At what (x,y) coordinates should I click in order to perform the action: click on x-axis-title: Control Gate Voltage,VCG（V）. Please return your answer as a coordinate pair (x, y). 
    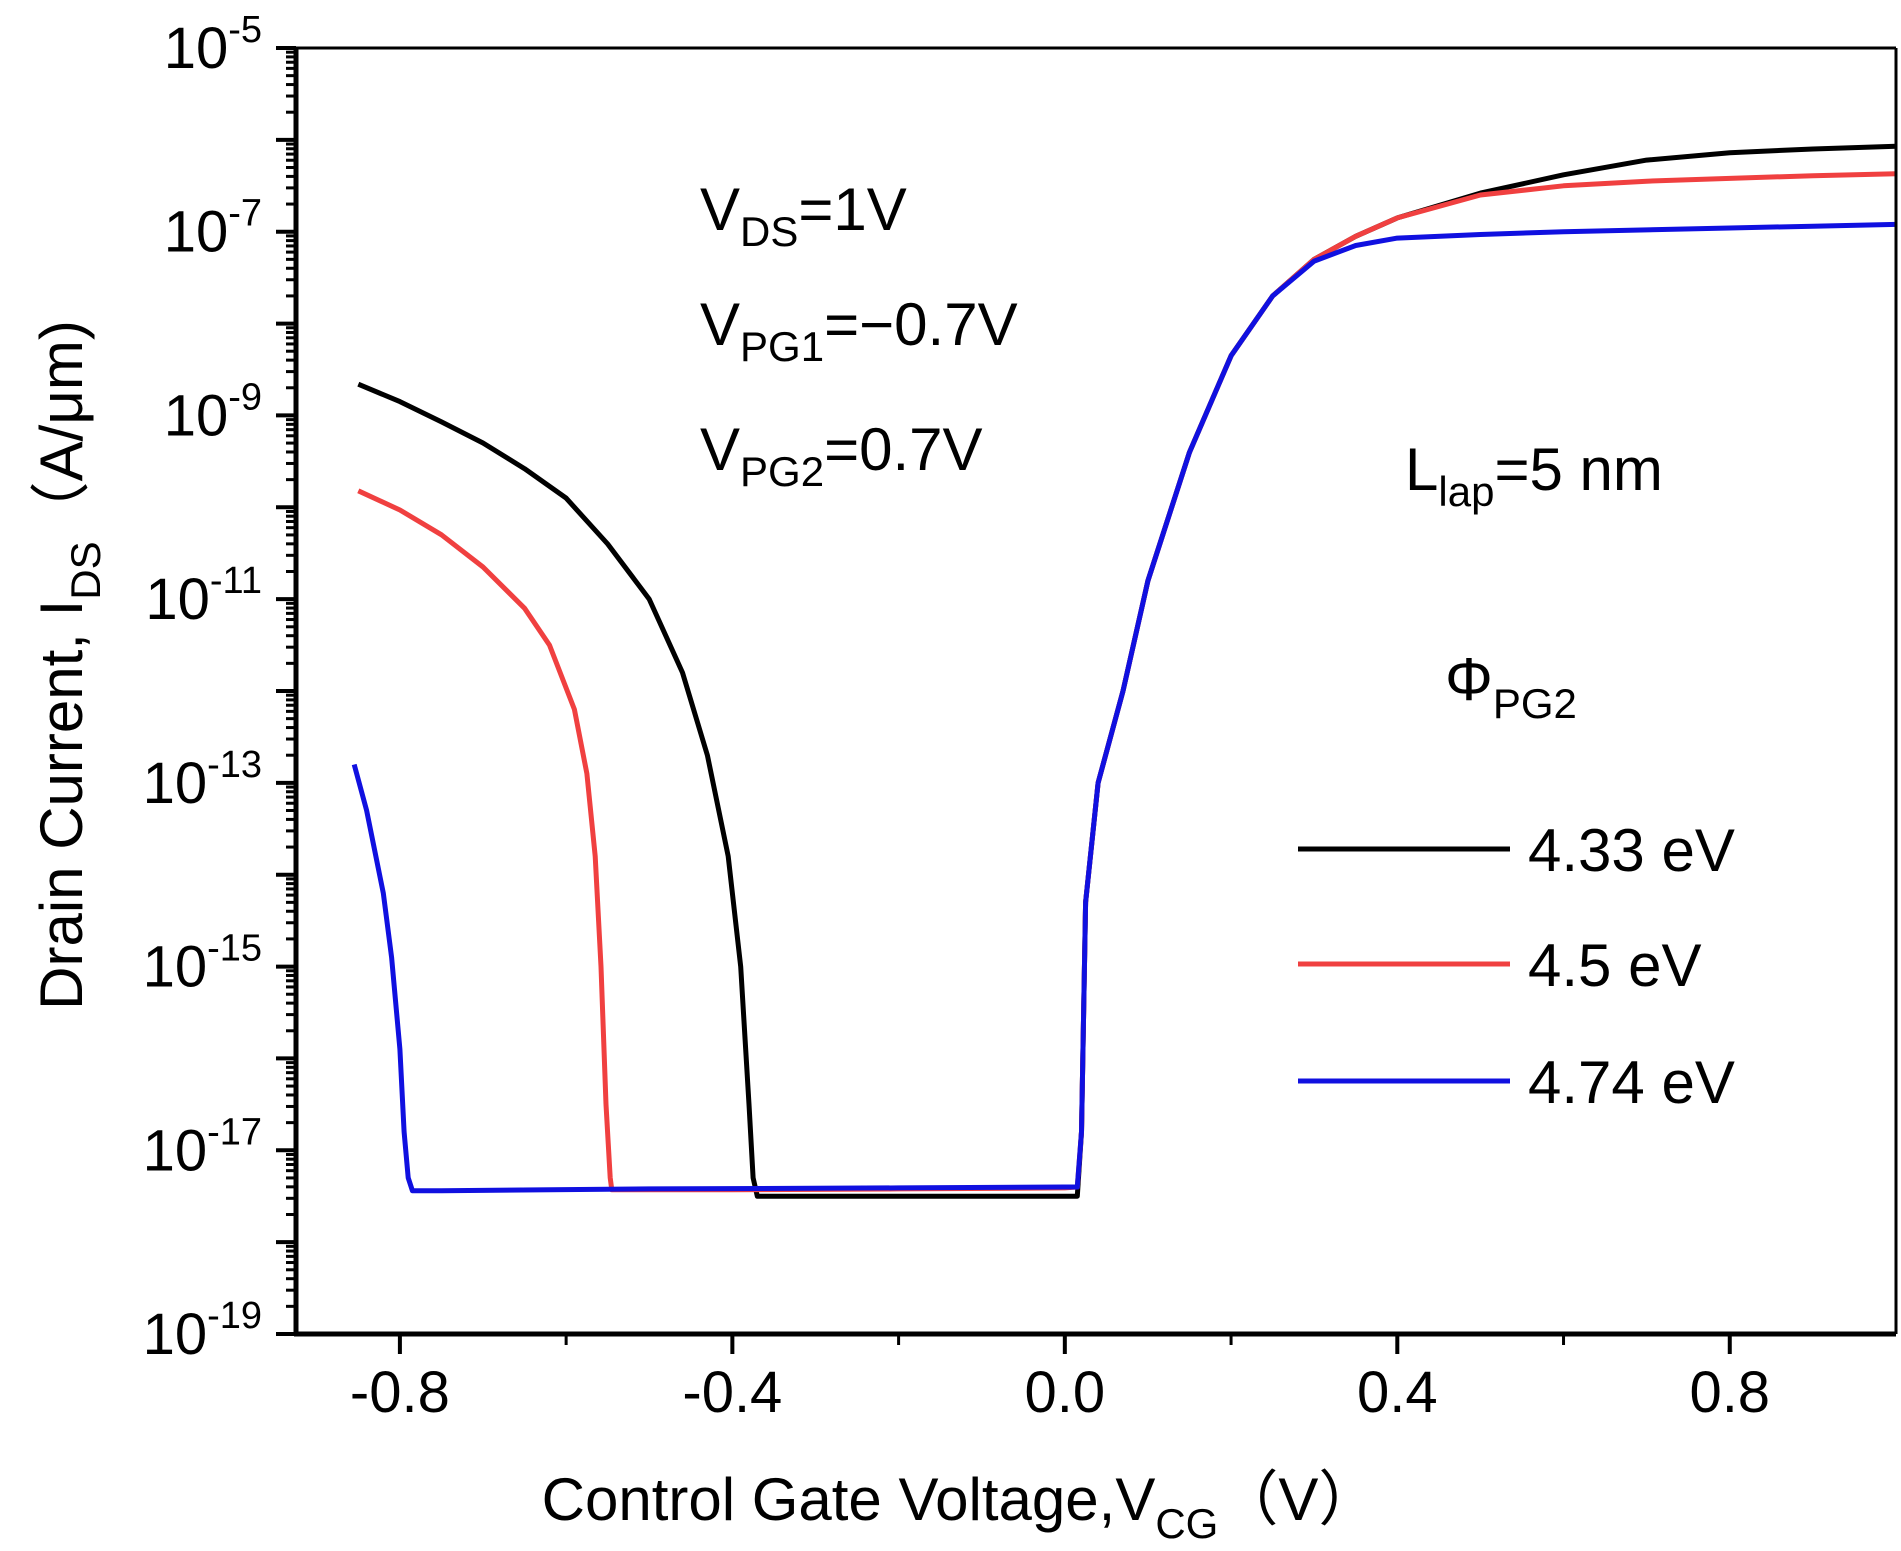
    Looking at the image, I should click on (960, 1506).